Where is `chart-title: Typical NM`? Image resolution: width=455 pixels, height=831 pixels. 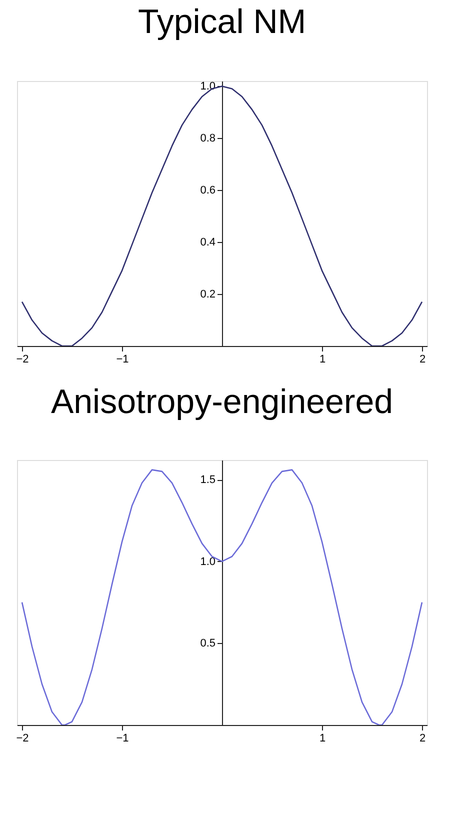 chart-title: Typical NM is located at coordinates (222, 22).